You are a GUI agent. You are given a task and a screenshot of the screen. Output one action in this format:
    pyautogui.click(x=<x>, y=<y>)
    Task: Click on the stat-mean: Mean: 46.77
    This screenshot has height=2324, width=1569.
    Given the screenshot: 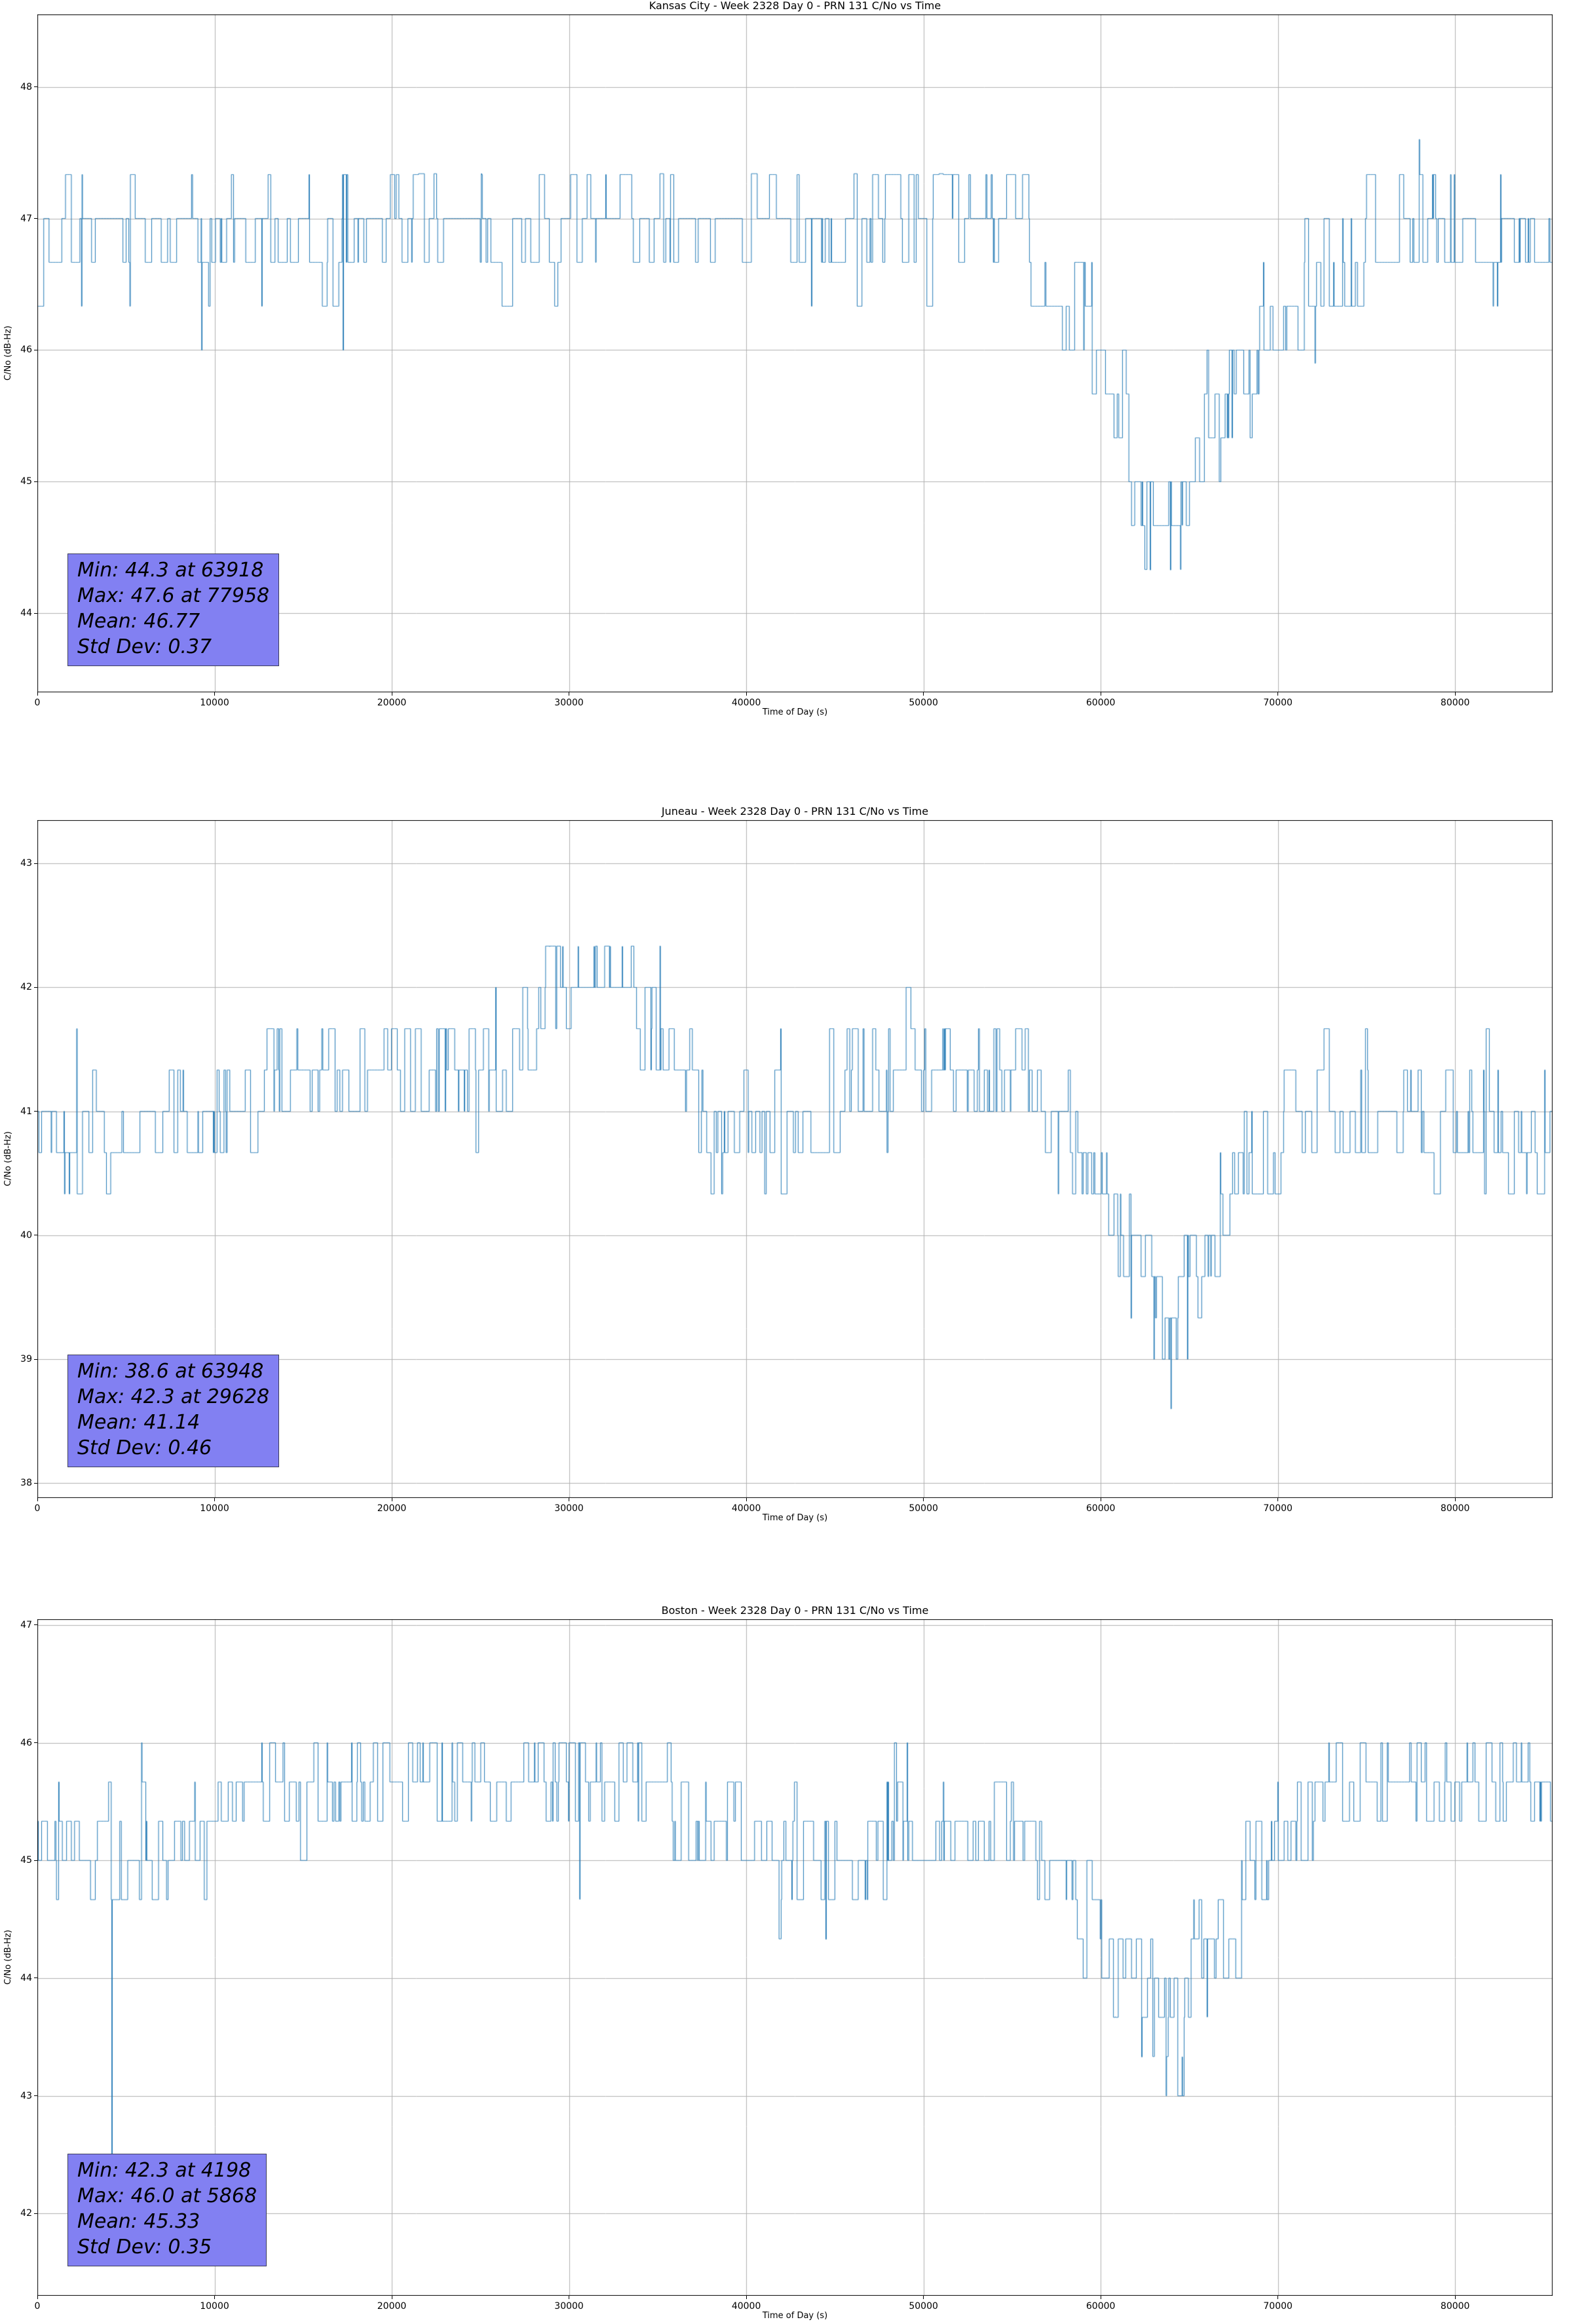 What is the action you would take?
    pyautogui.click(x=138, y=621)
    